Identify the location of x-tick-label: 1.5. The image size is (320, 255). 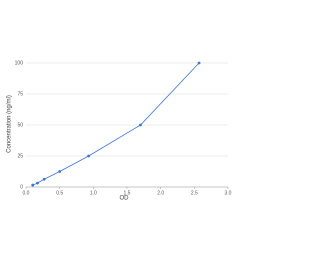
(127, 193).